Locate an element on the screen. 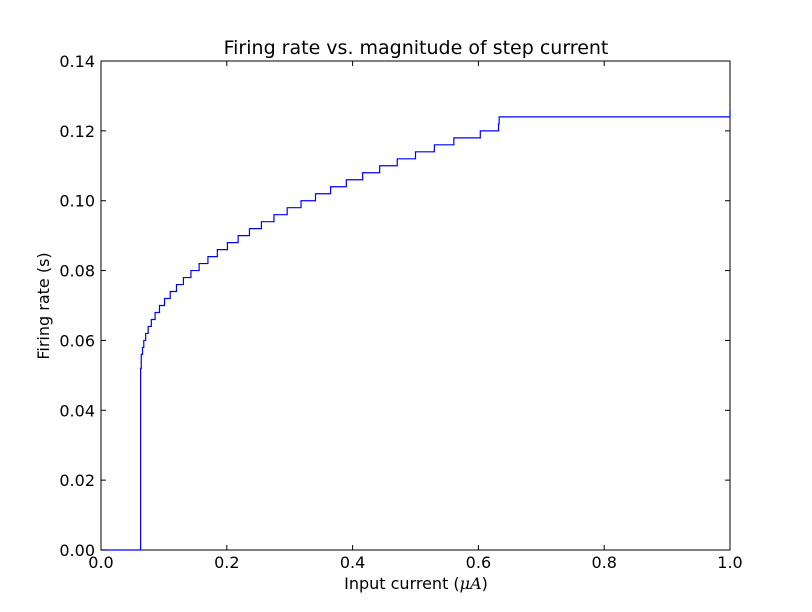 This screenshot has height=612, width=812. x-axis-label-text: Input current ( is located at coordinates (402, 583).